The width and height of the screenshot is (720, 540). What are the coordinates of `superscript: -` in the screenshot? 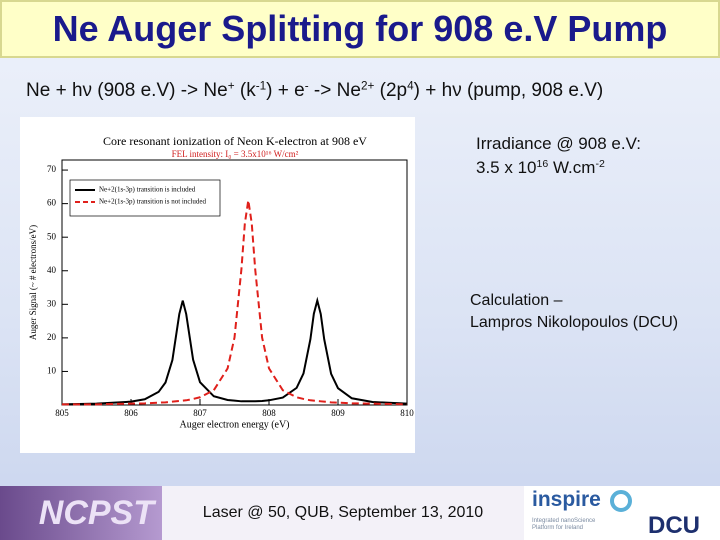 It's located at (306, 86).